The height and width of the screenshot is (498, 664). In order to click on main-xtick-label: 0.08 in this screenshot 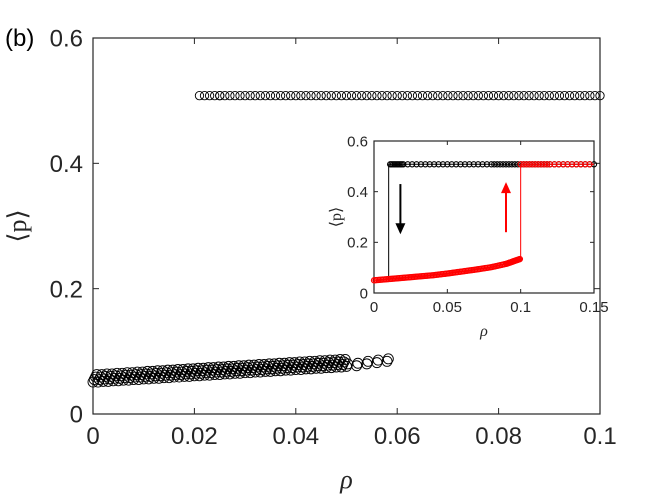, I will do `click(498, 436)`.